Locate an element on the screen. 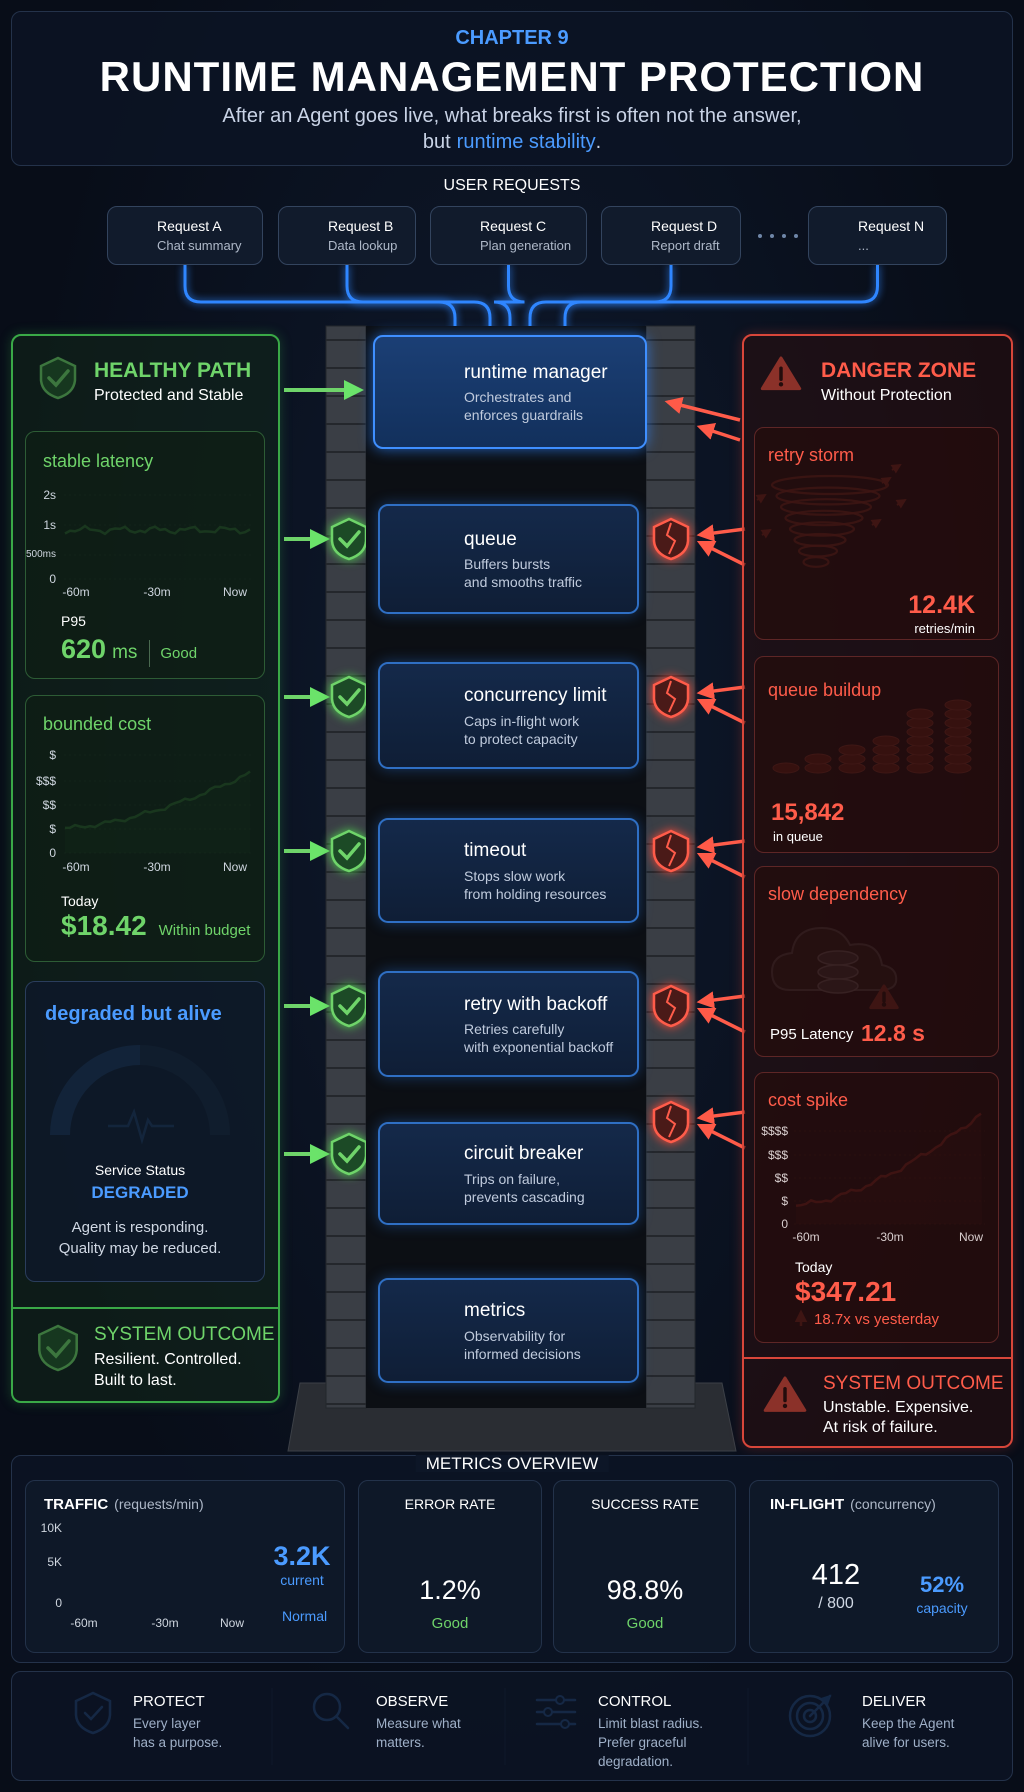 This screenshot has height=1792, width=1024. principle-desc: Measure what is located at coordinates (418, 1724).